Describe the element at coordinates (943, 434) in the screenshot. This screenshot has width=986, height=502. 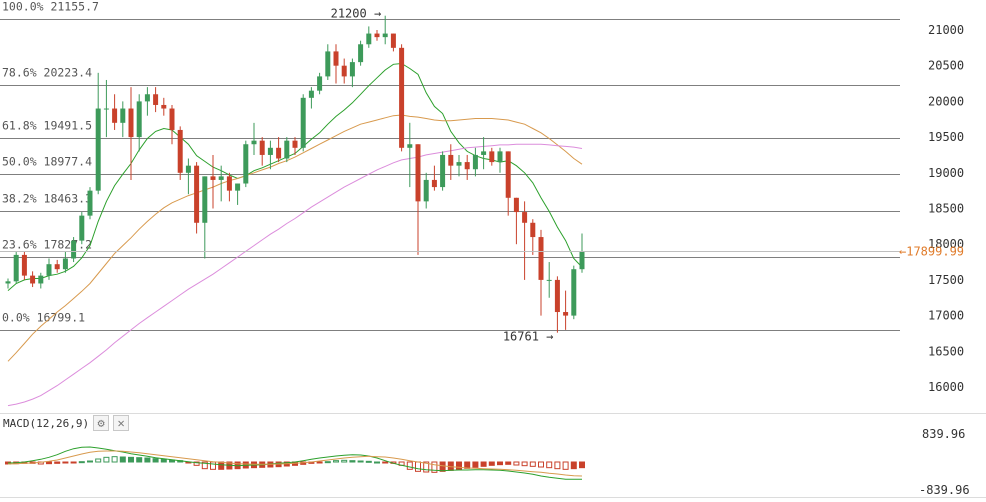
I see `macd-top-label: 839.96` at that location.